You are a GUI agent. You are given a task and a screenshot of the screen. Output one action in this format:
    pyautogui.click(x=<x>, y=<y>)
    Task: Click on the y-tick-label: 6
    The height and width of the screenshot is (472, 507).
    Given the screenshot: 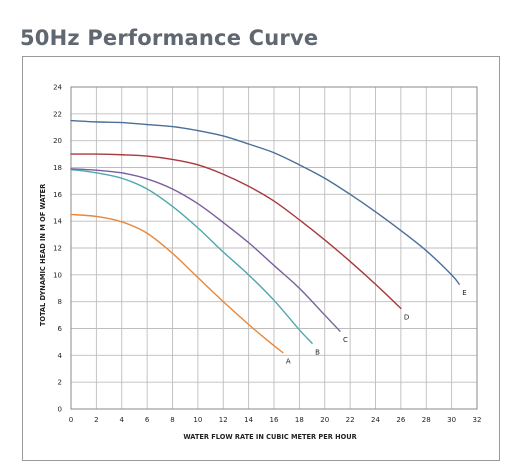 What is the action you would take?
    pyautogui.click(x=60, y=329)
    